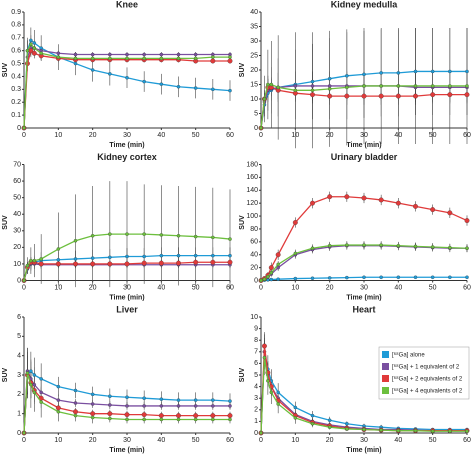  Describe the element at coordinates (254, 55) in the screenshot. I see `y-tick-label: 25` at that location.